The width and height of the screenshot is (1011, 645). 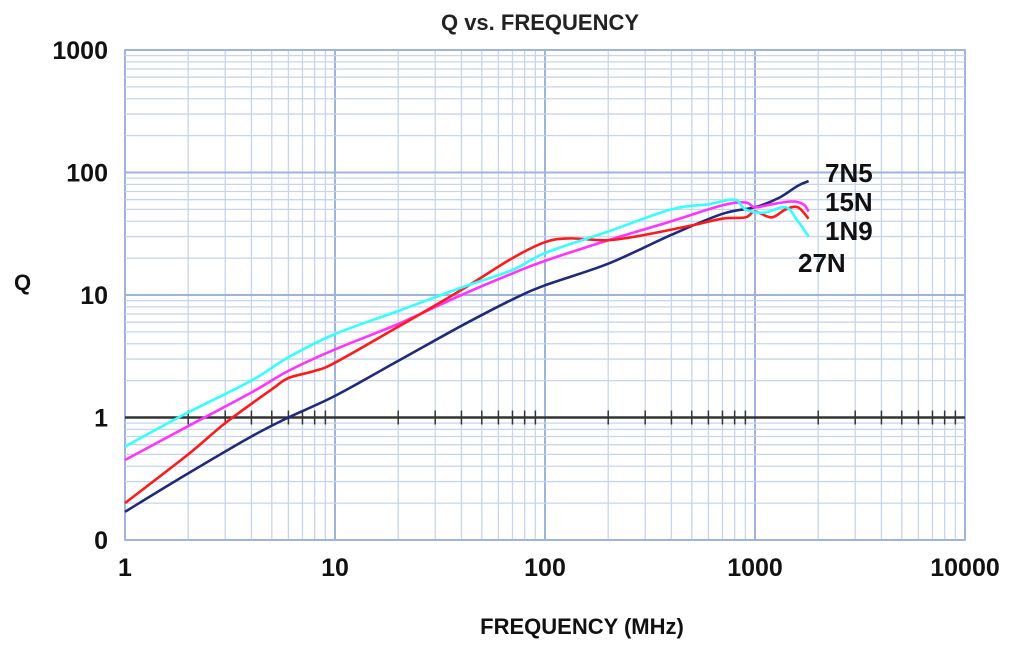 What do you see at coordinates (87, 174) in the screenshot?
I see `y-tick-label: 100` at bounding box center [87, 174].